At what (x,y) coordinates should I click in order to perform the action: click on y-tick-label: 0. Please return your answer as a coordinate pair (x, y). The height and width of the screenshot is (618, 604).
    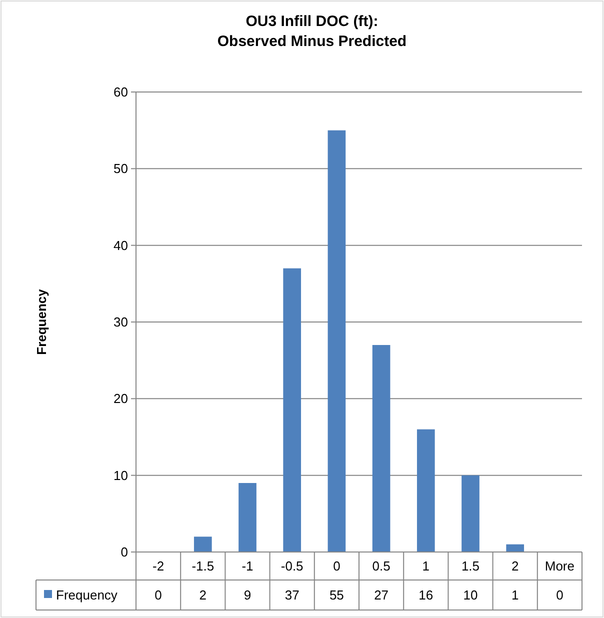
    Looking at the image, I should click on (124, 552).